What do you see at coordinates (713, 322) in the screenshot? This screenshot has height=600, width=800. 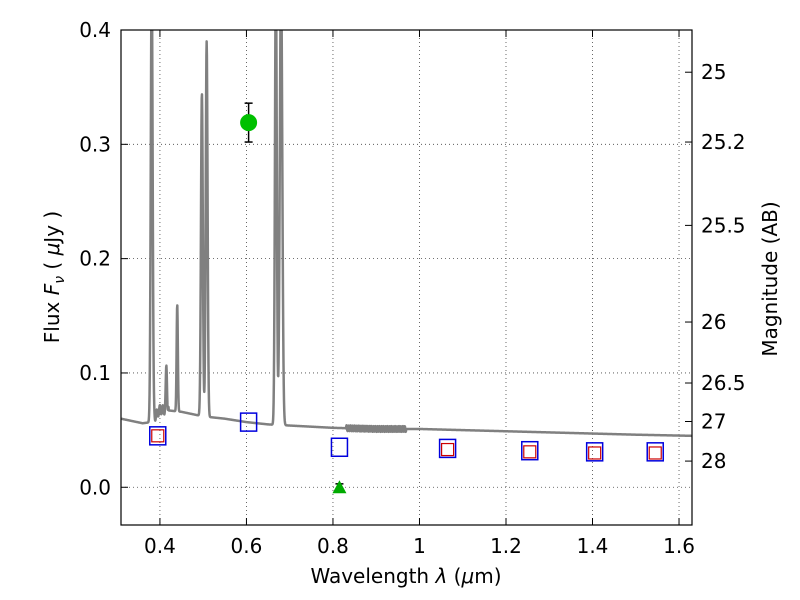 I see `mag-tick-label: 26` at bounding box center [713, 322].